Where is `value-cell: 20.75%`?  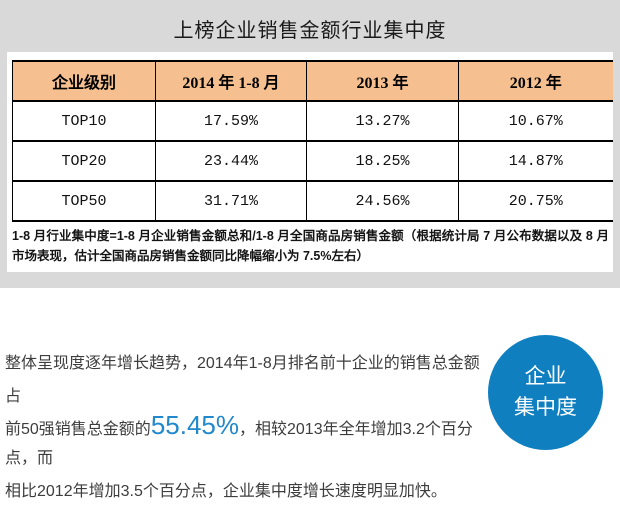 value-cell: 20.75% is located at coordinates (535, 201).